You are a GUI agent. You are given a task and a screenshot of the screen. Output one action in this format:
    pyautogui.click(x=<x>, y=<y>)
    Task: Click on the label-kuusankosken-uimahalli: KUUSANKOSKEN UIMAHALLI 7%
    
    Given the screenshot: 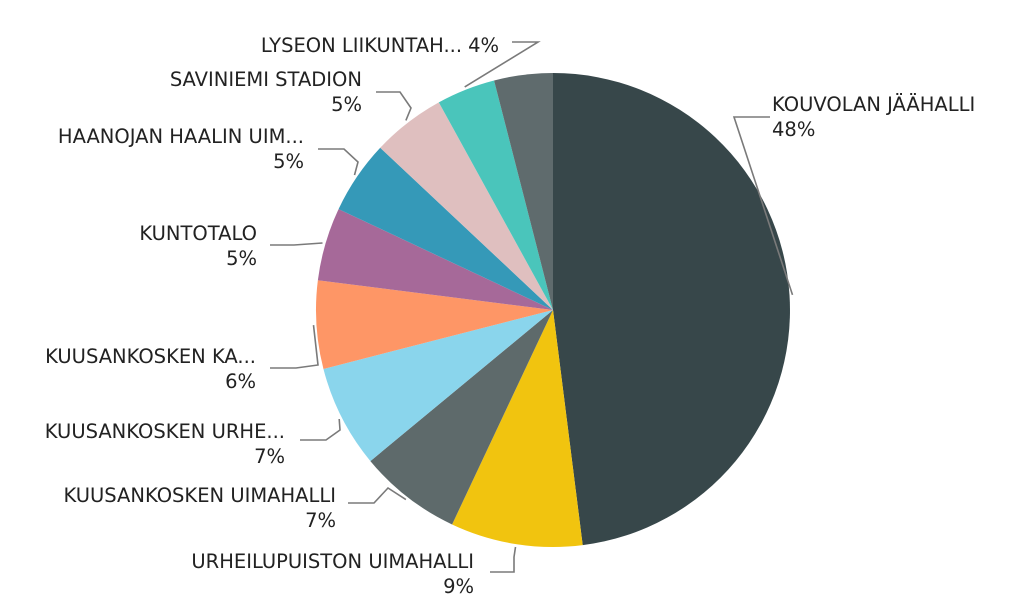 What is the action you would take?
    pyautogui.click(x=200, y=508)
    